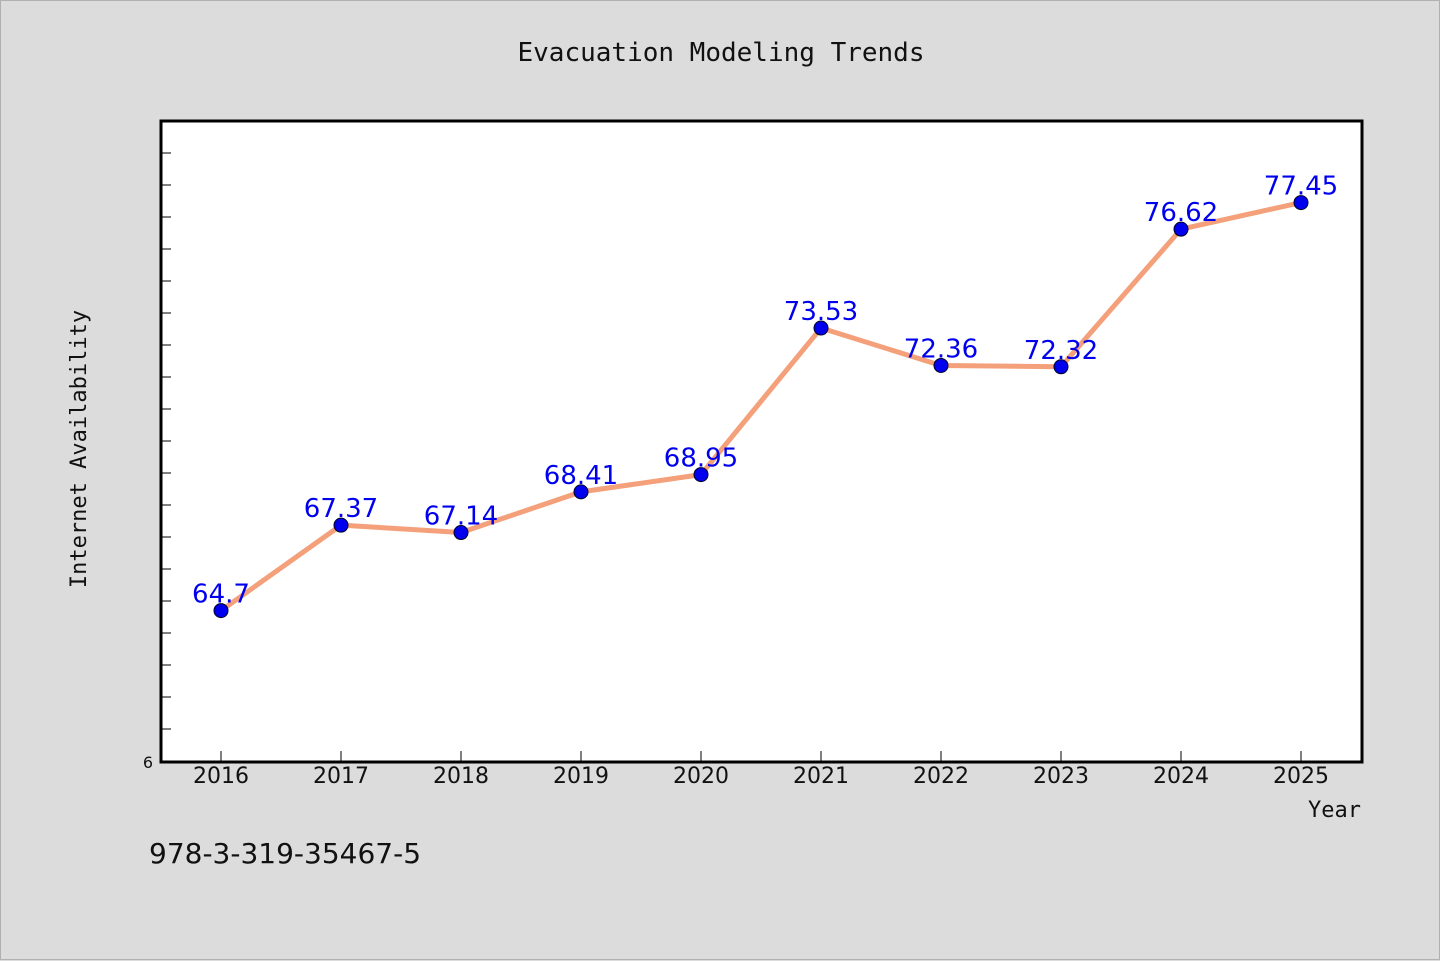 The image size is (1440, 961). What do you see at coordinates (221, 595) in the screenshot?
I see `data-label: 64.7` at bounding box center [221, 595].